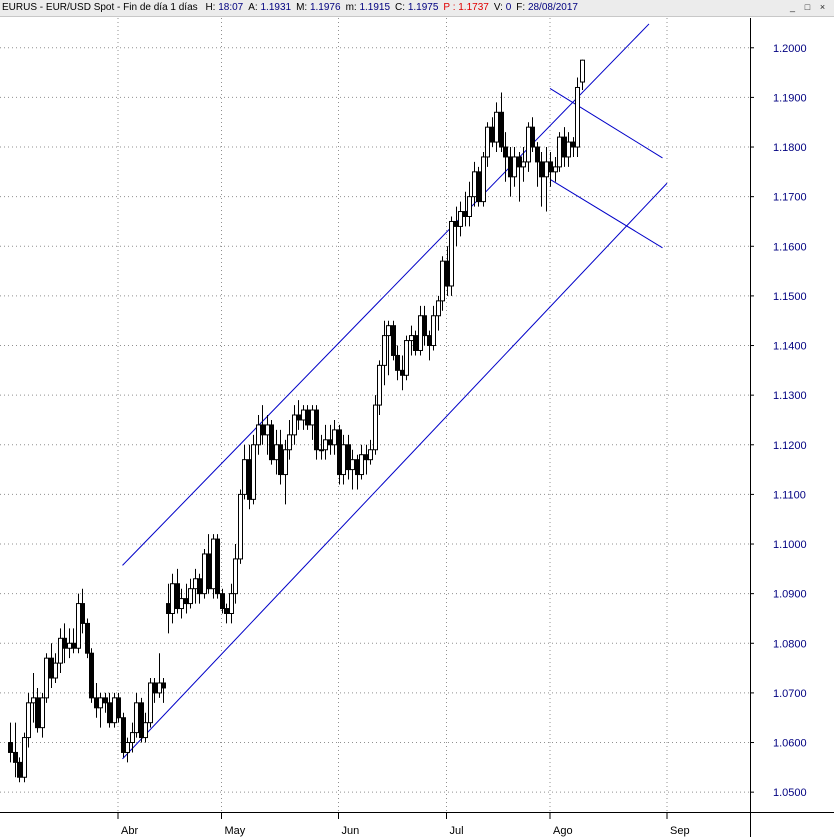 The image size is (834, 837). What do you see at coordinates (499, 7) in the screenshot?
I see `quote-field-label: V:` at bounding box center [499, 7].